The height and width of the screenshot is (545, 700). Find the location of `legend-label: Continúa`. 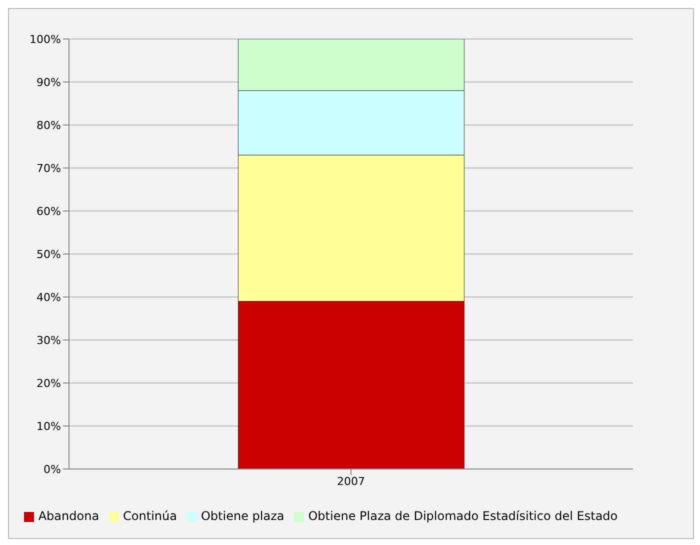

legend-label: Continúa is located at coordinates (150, 516).